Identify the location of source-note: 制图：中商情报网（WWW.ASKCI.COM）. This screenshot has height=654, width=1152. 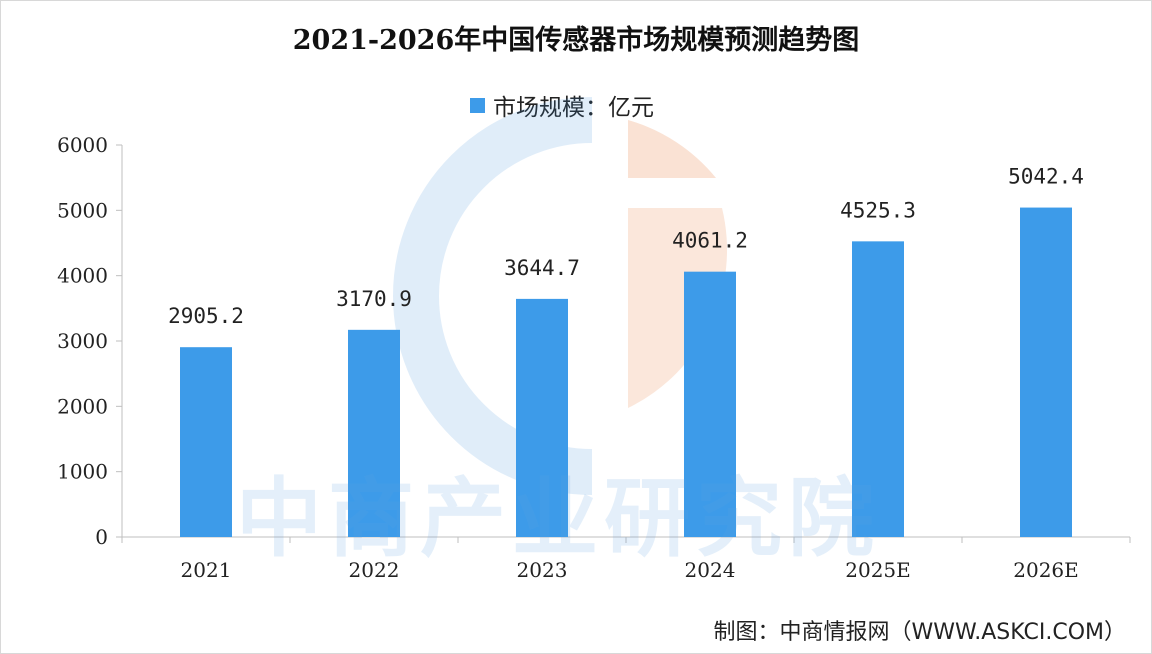
(919, 632).